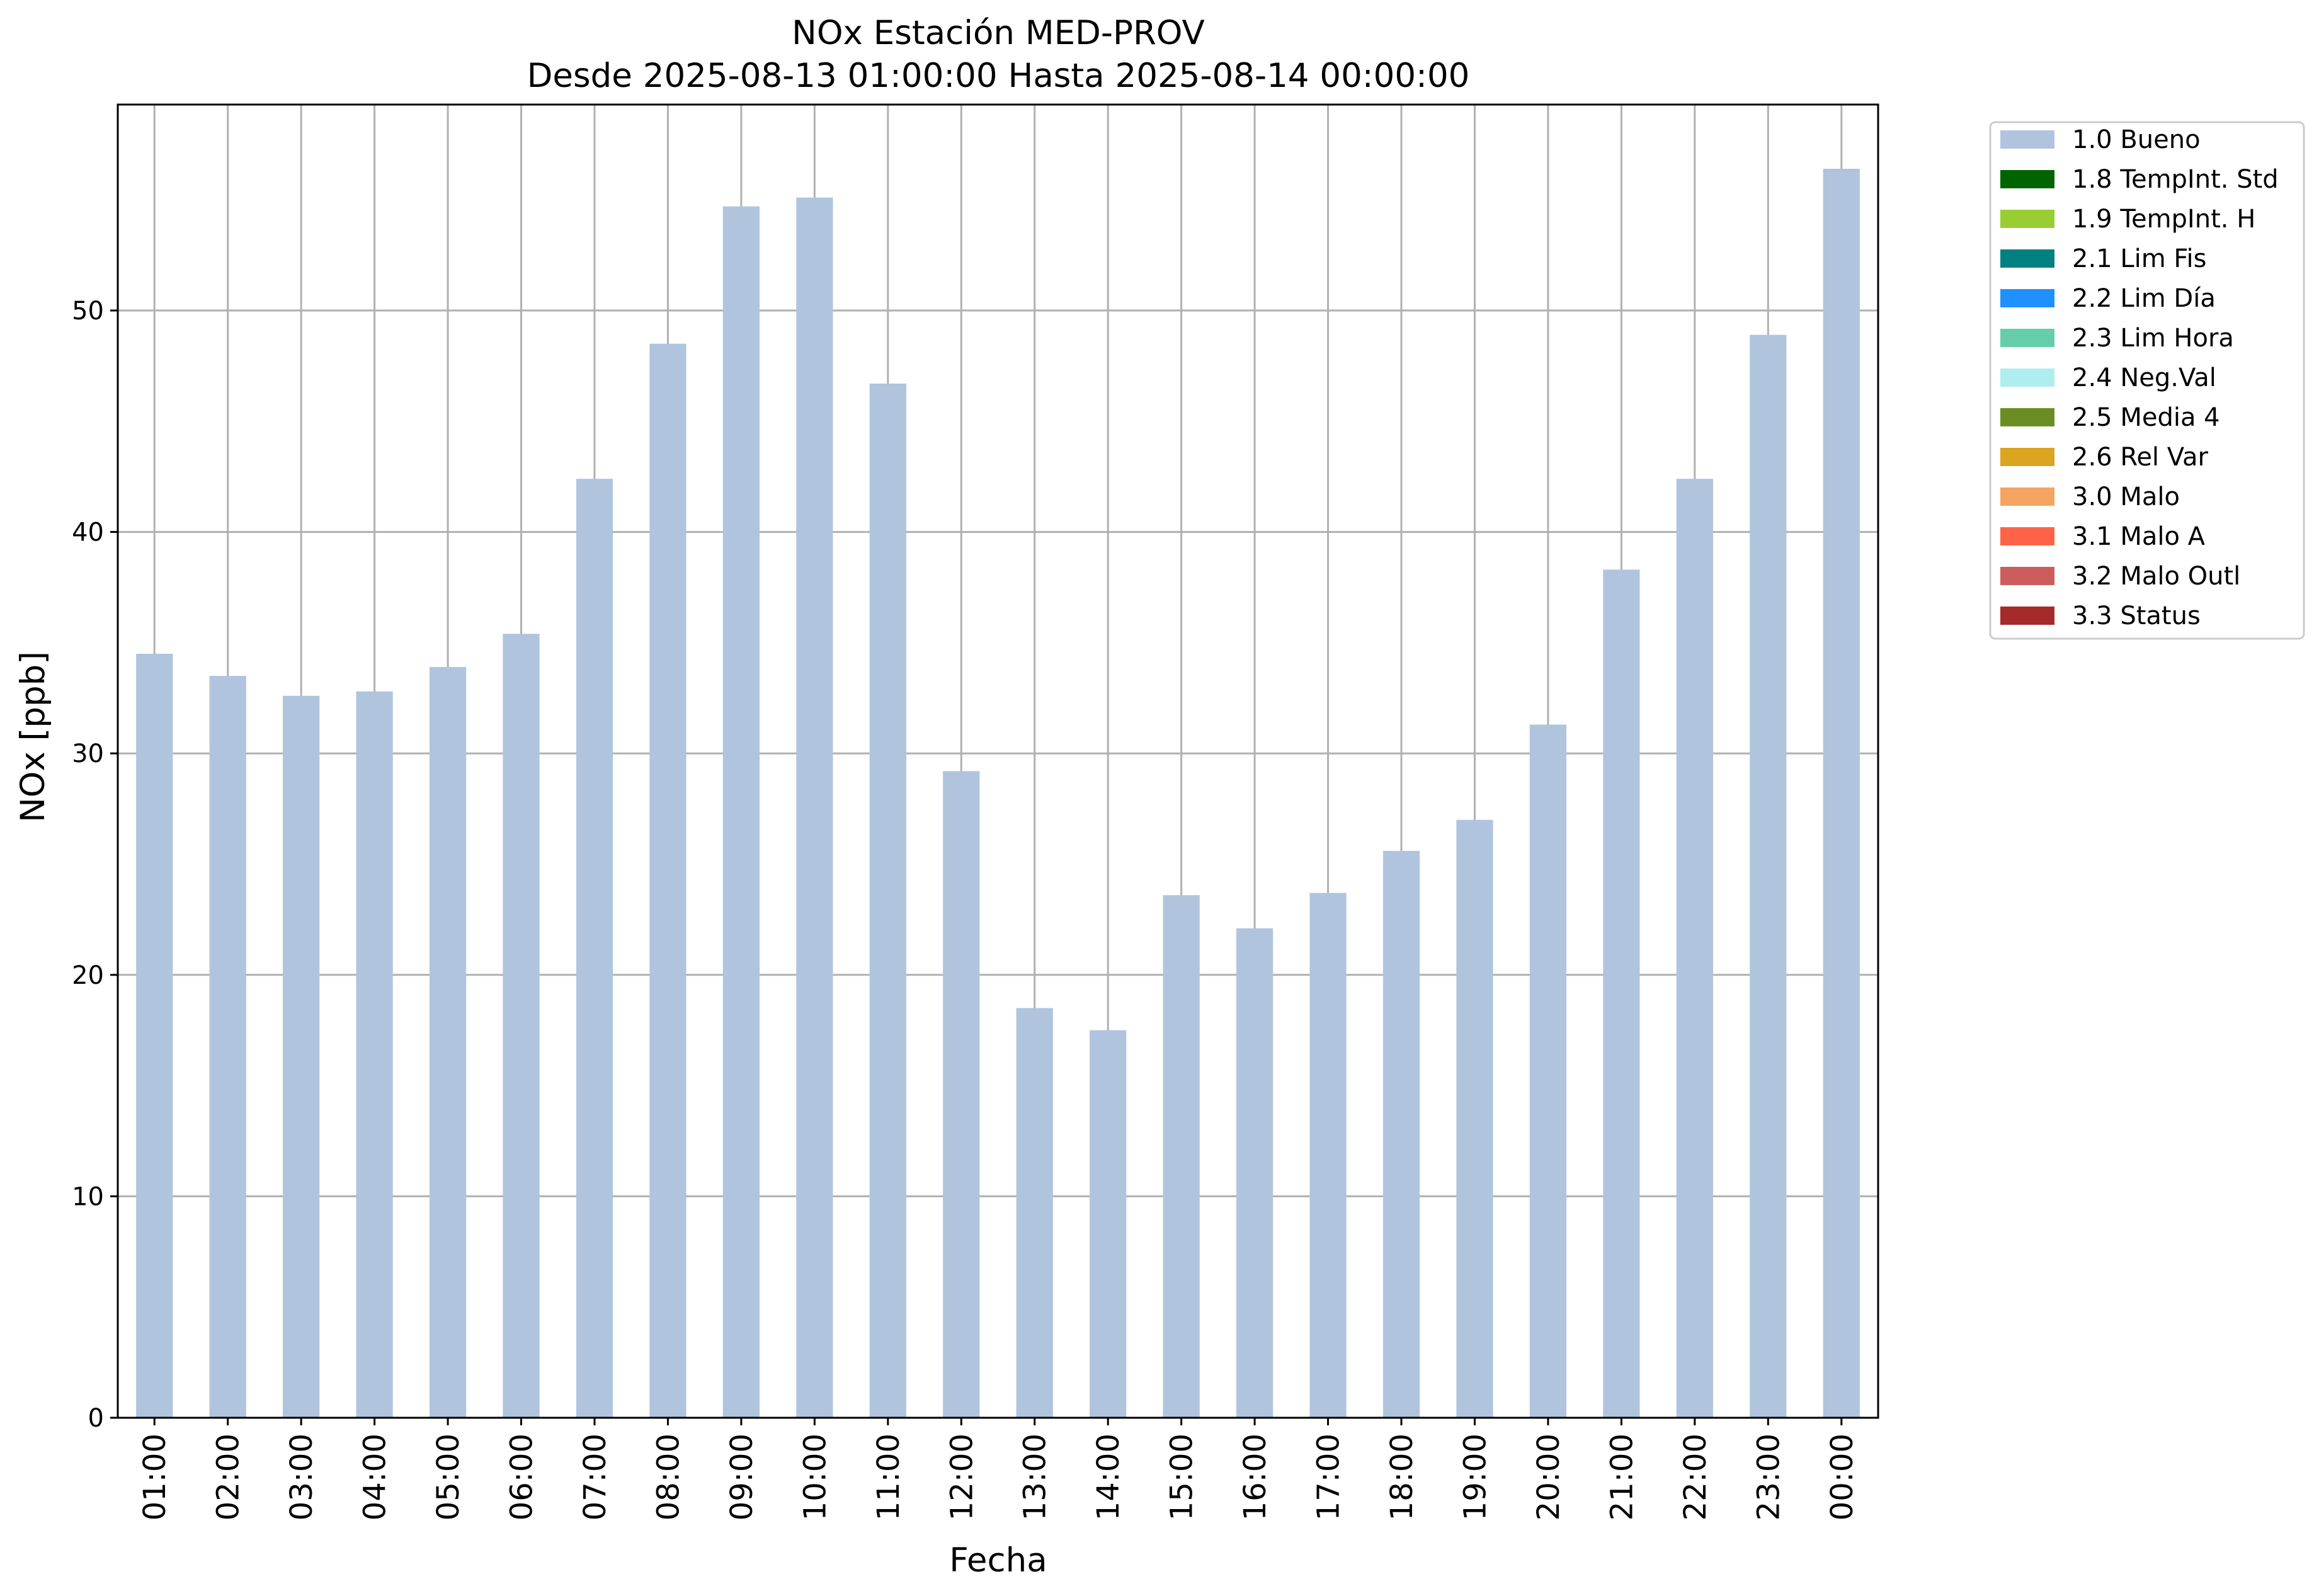 Image resolution: width=2319 pixels, height=1596 pixels. Describe the element at coordinates (2136, 615) in the screenshot. I see `legend-label: 3.3 Status` at that location.